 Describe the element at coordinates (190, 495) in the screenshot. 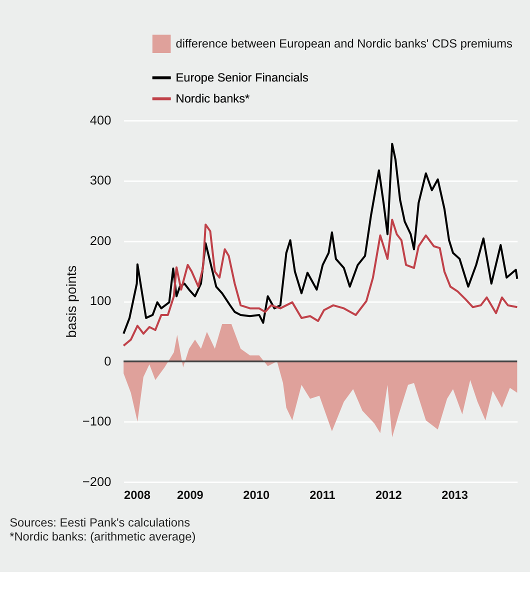

I see `x-tick-label: 2009` at that location.